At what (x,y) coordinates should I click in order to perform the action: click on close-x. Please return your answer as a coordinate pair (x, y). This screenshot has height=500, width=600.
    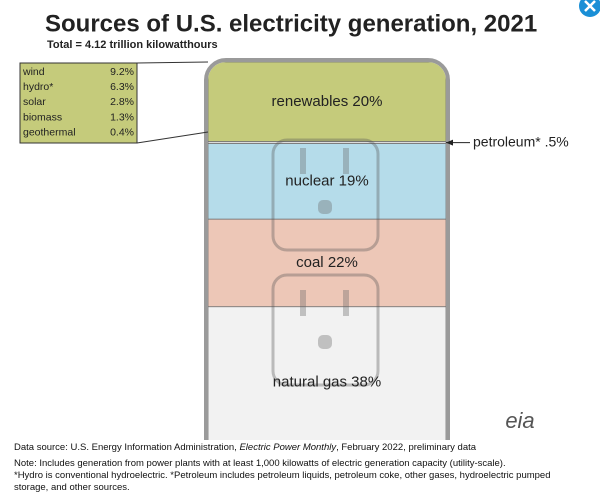
    Looking at the image, I should click on (590, 6).